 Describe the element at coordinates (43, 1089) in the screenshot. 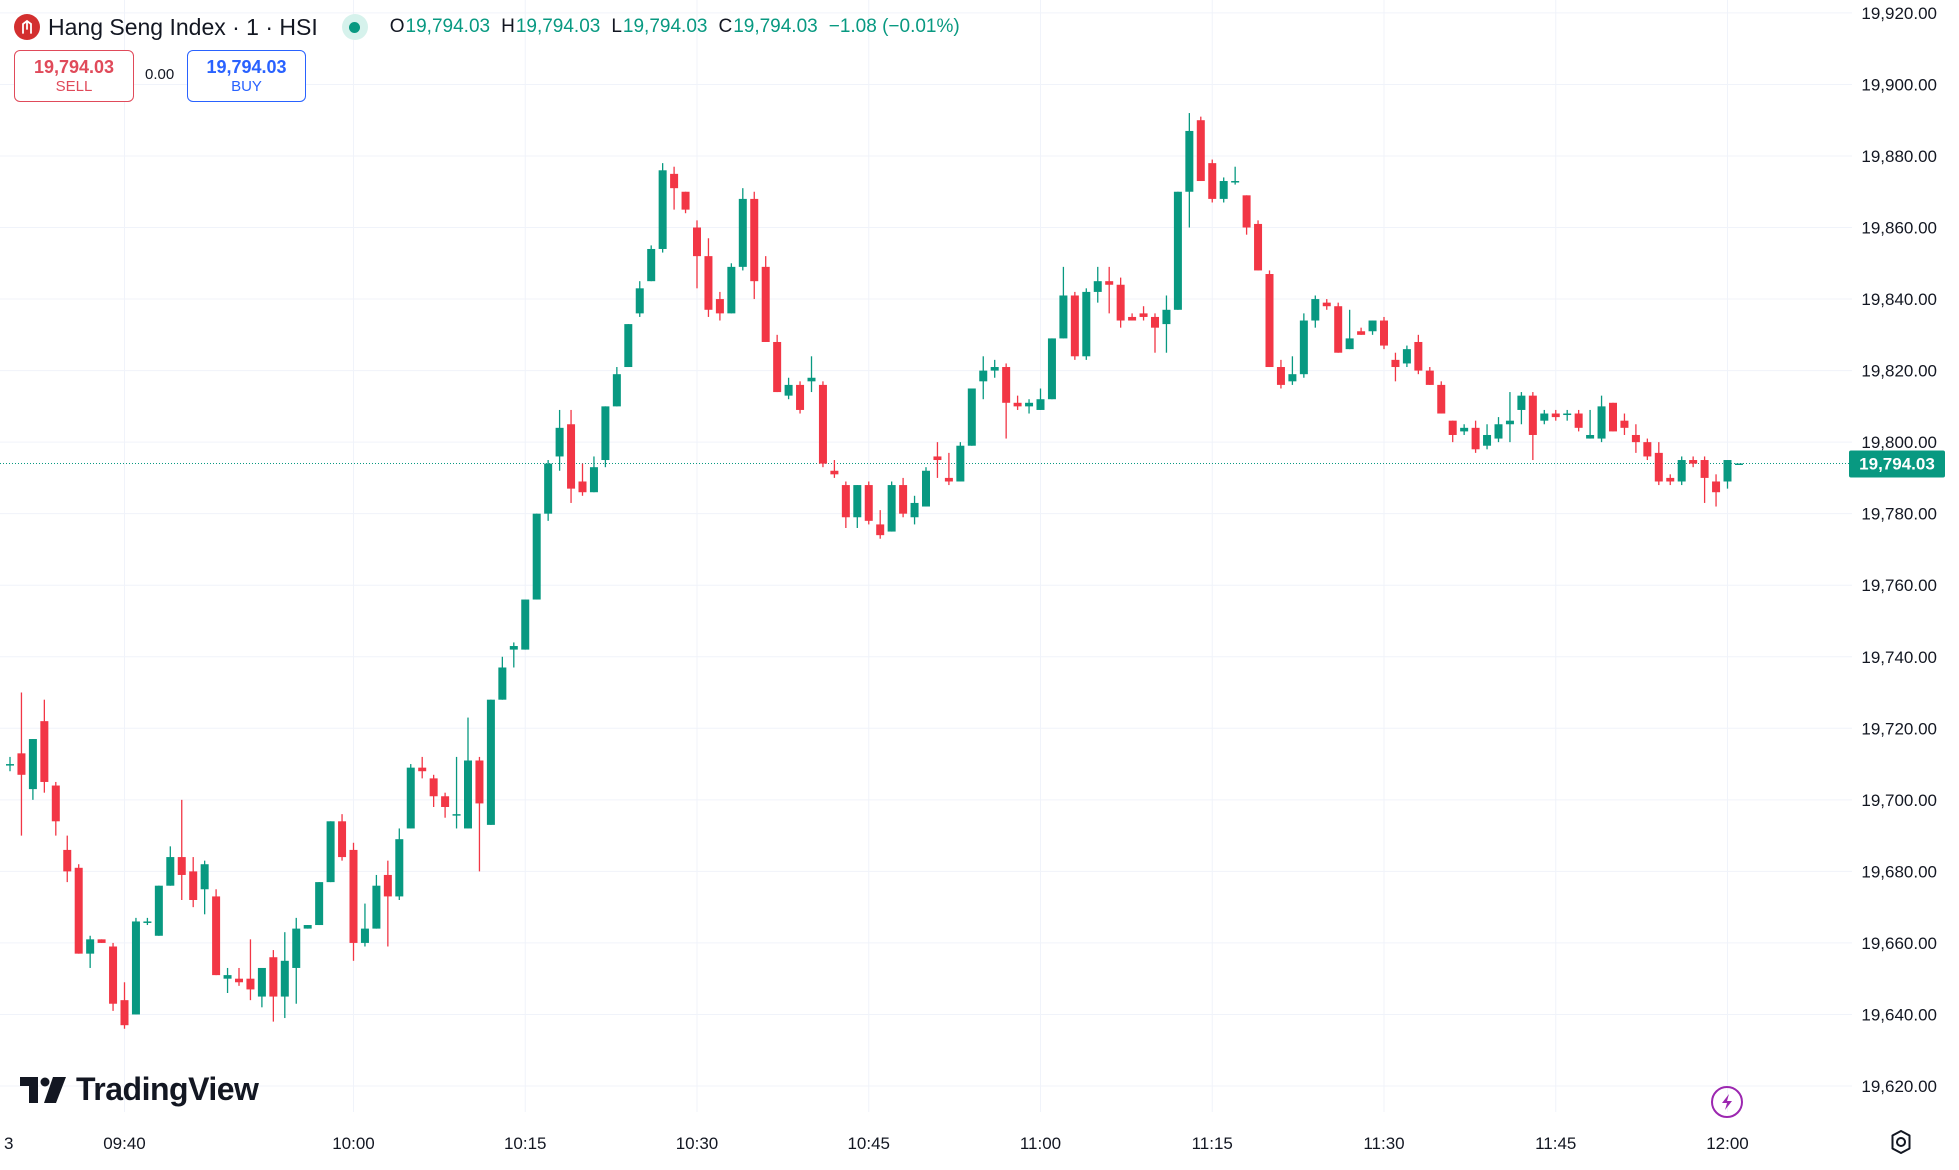

I see `tradingview-logo-icon` at that location.